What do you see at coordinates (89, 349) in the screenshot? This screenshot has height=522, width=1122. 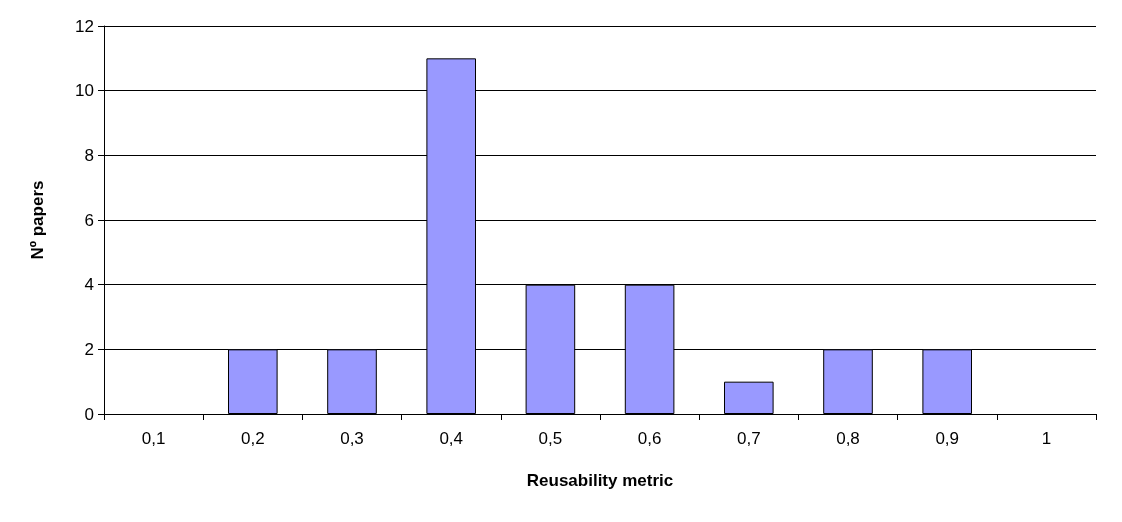 I see `y-tick-label: 2` at bounding box center [89, 349].